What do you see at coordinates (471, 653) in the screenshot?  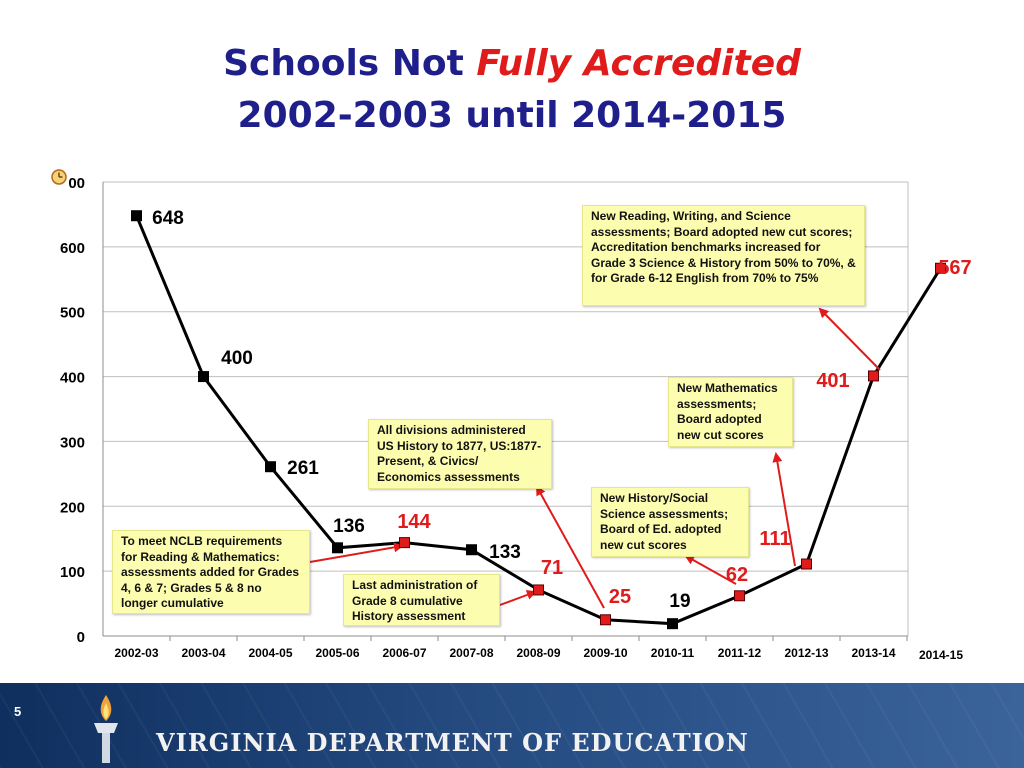 I see `x-tick-label: 2007-08` at bounding box center [471, 653].